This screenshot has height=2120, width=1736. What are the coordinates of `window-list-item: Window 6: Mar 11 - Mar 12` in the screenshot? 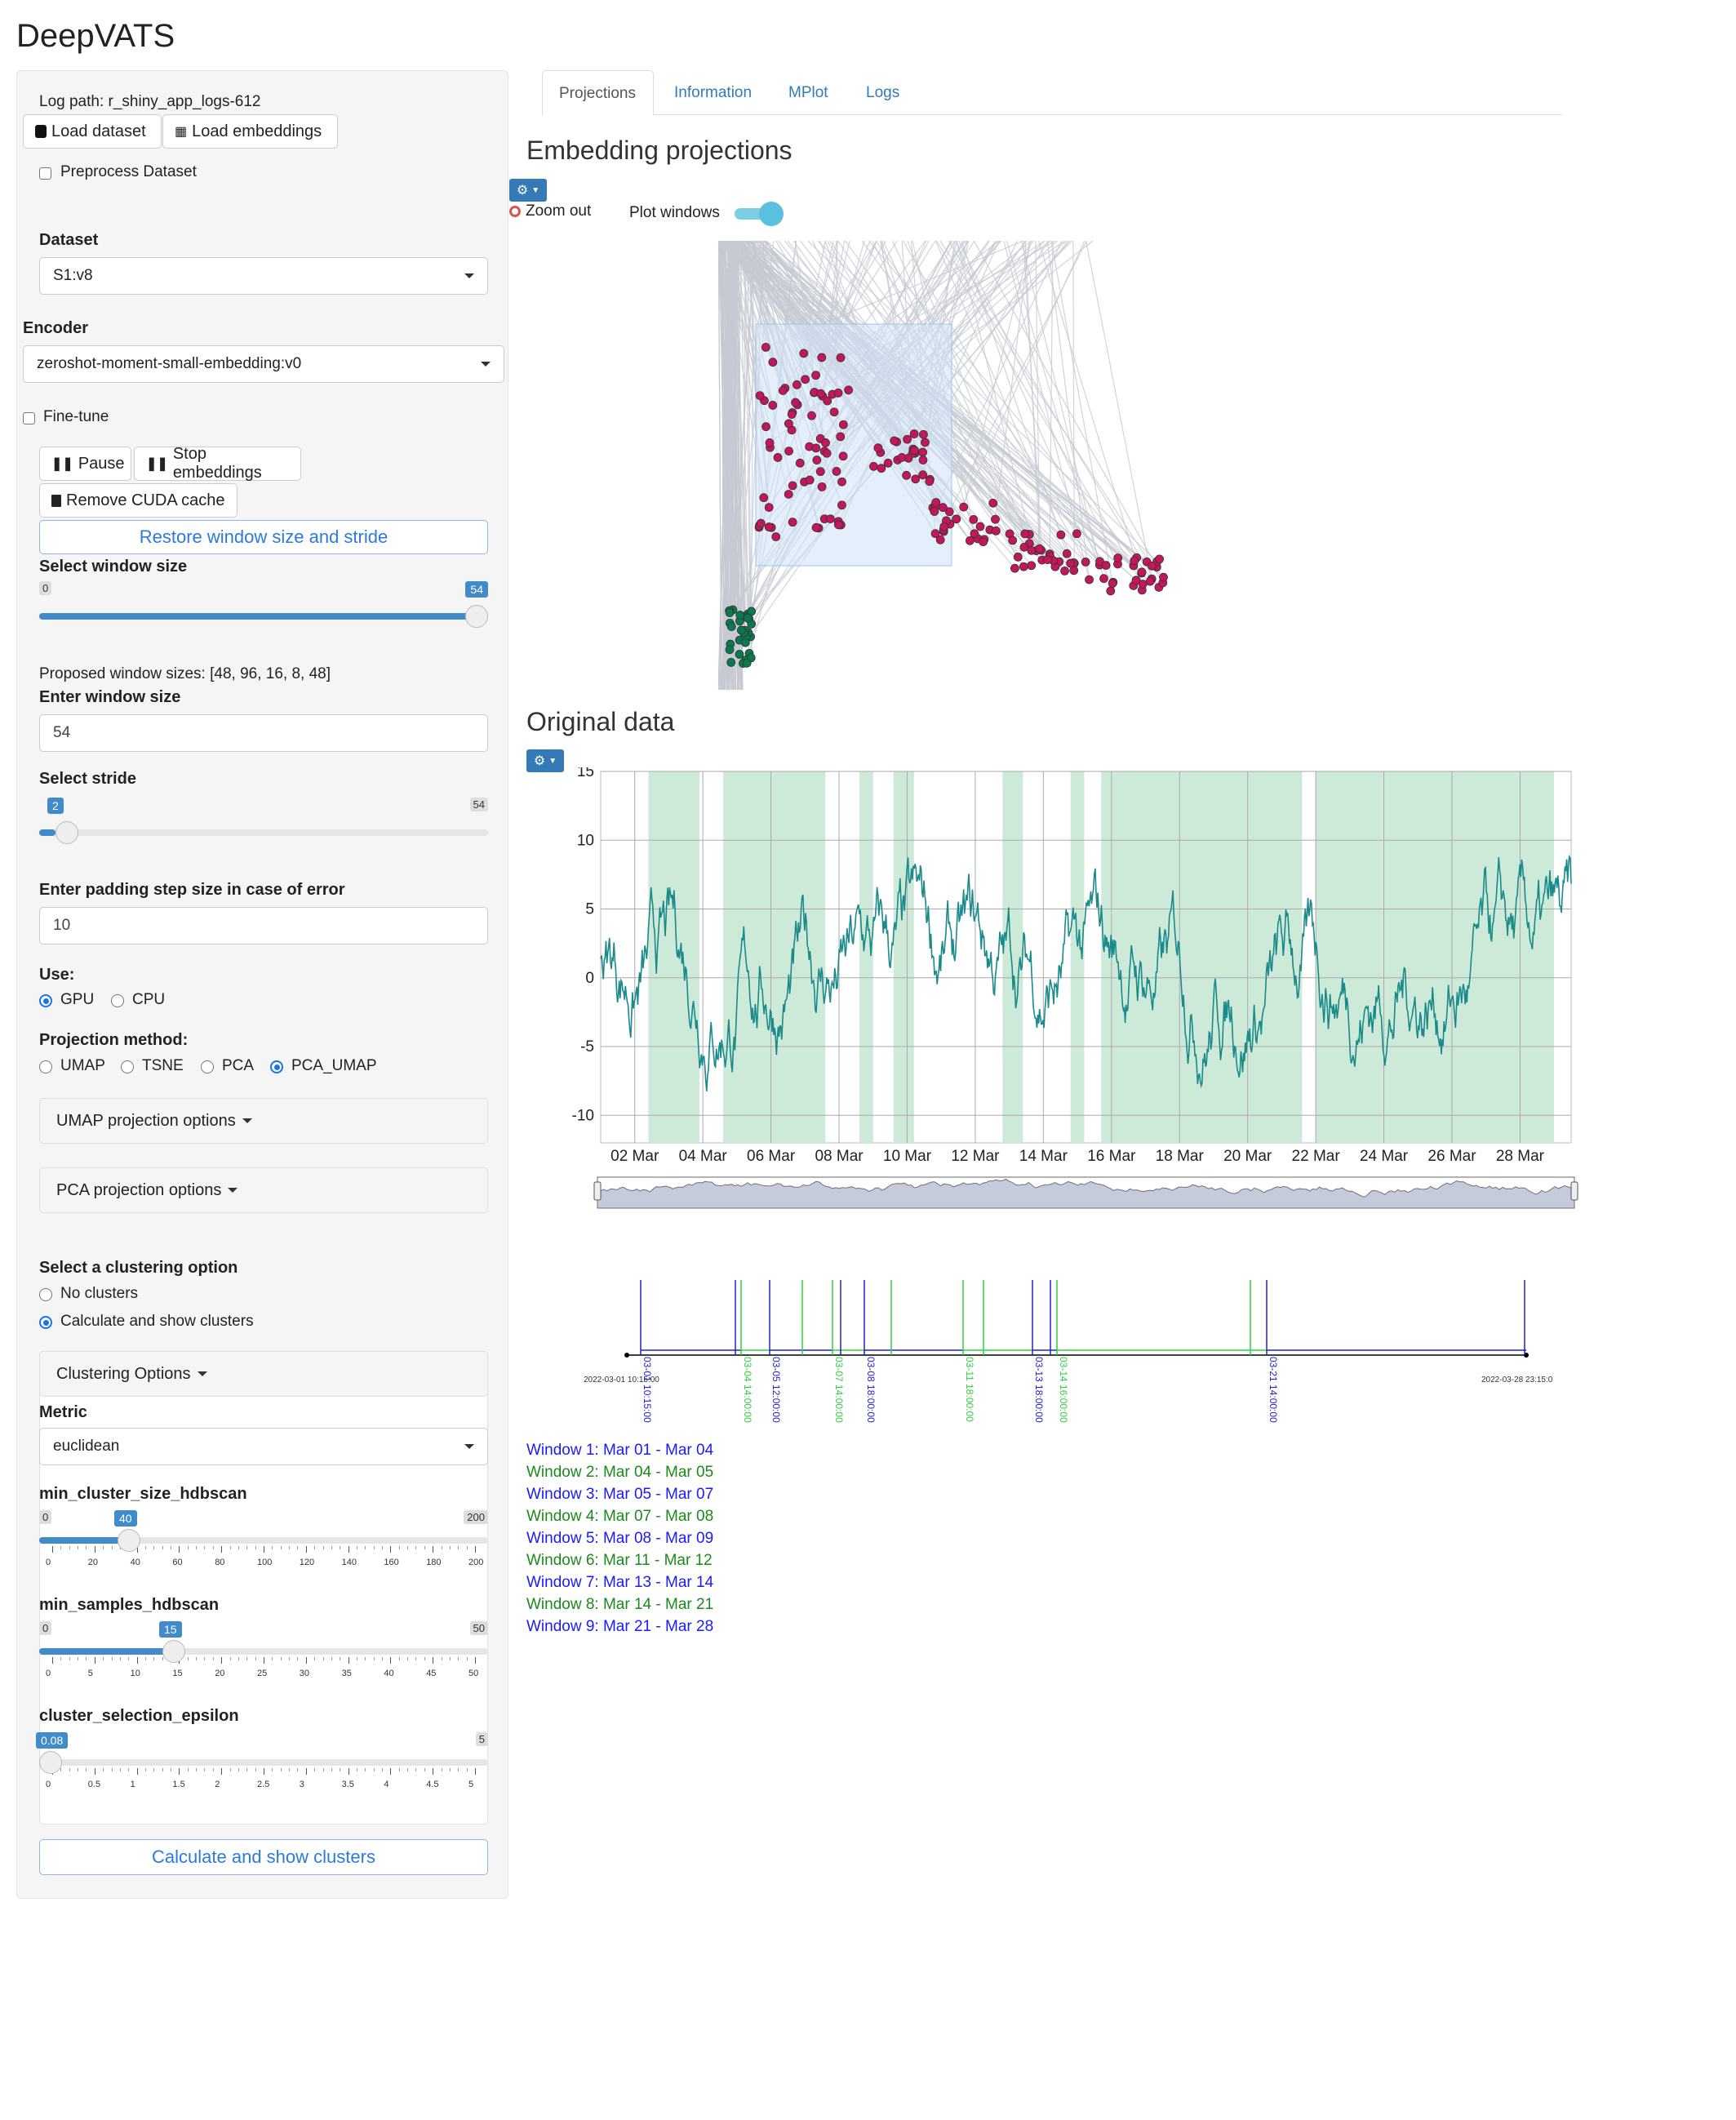 It's located at (619, 1561).